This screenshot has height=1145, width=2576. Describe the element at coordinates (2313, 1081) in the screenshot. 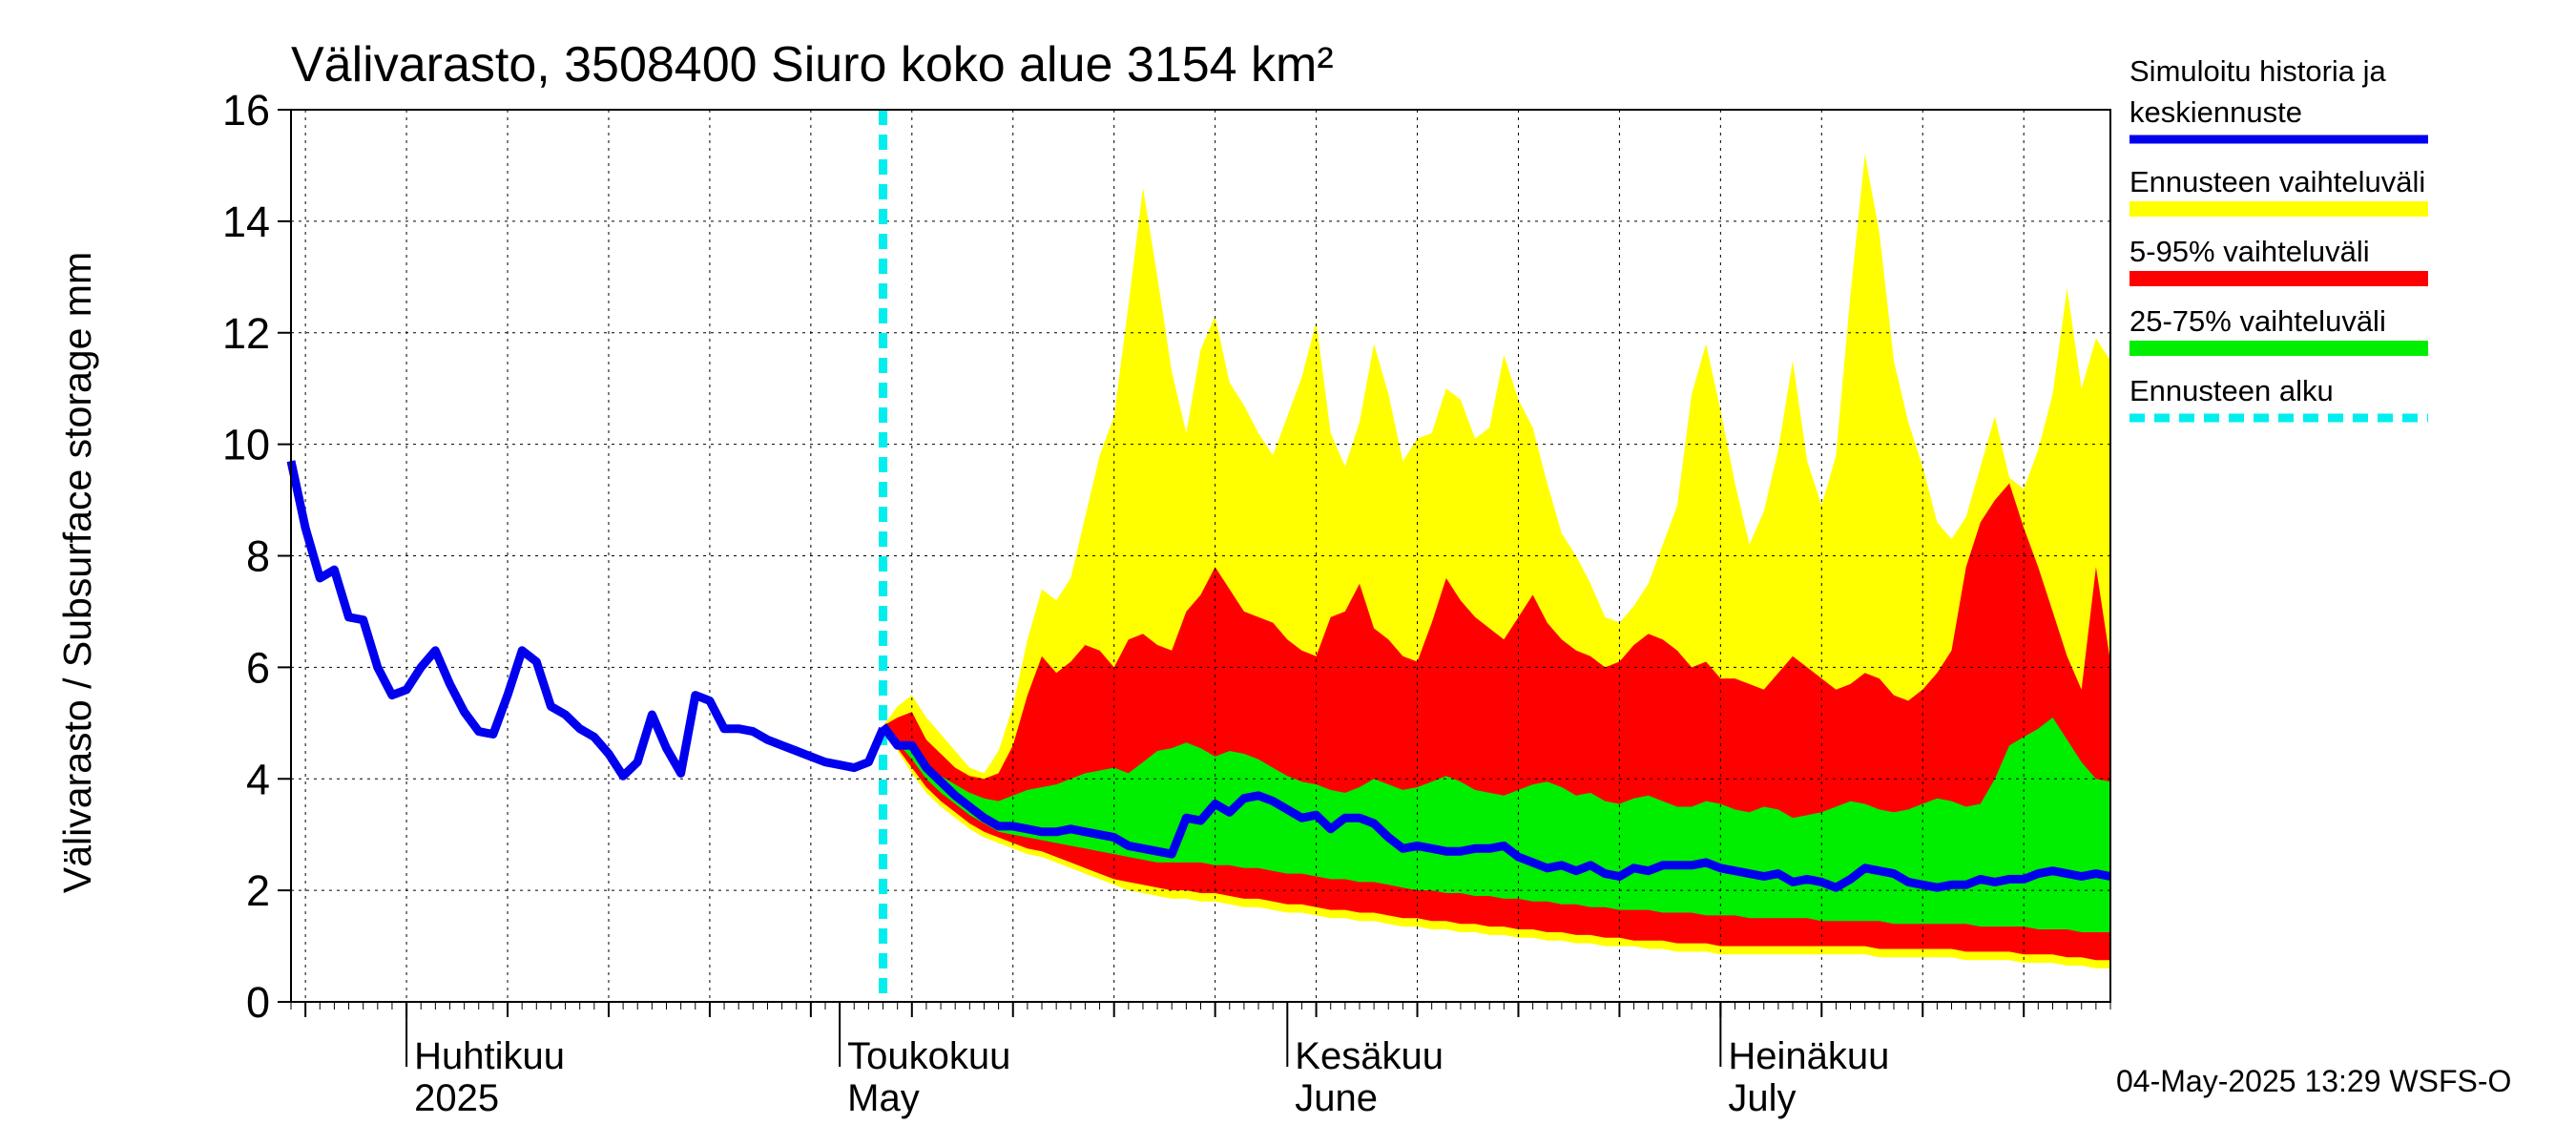

I see `timestamp-footer: 04-May-2025 13:29 WSFS-O` at that location.